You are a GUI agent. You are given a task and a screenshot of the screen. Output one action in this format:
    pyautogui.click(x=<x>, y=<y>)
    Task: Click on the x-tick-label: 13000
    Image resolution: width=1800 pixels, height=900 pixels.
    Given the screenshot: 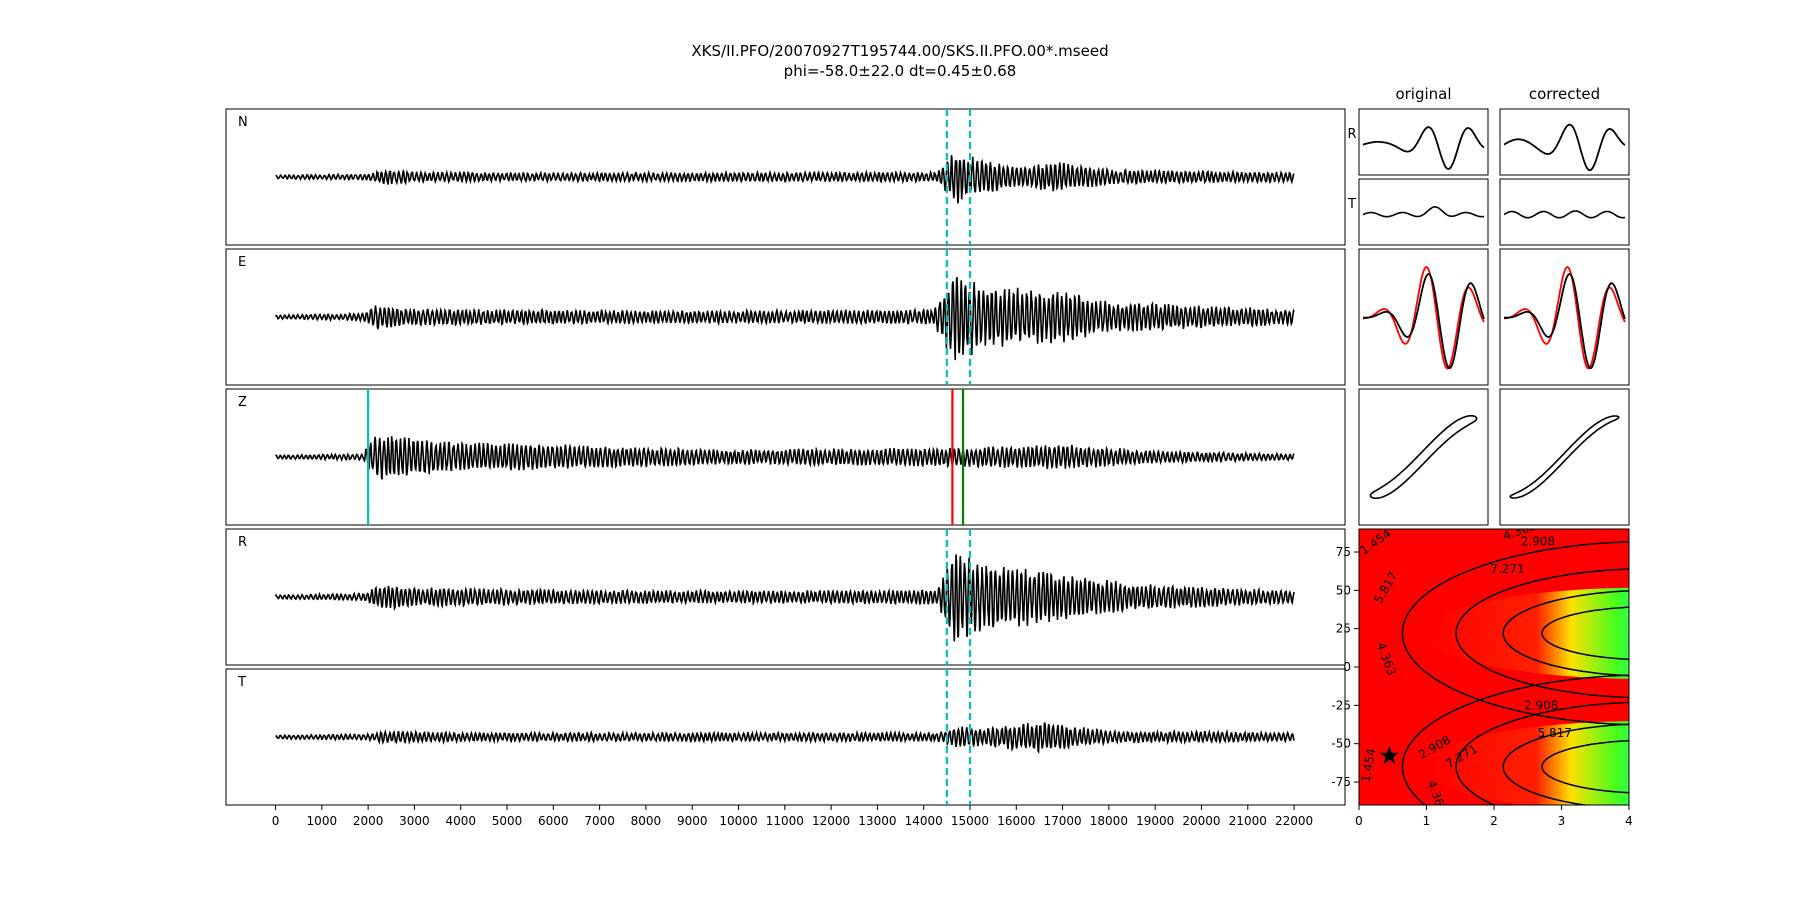 What is the action you would take?
    pyautogui.click(x=877, y=821)
    